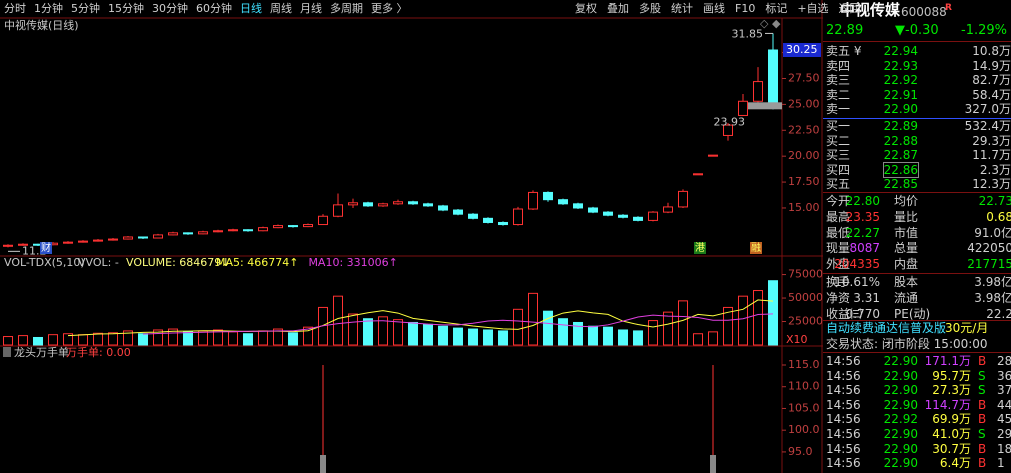  Describe the element at coordinates (257, 262) in the screenshot. I see `legend-entry: MA5: 466774↑` at that location.